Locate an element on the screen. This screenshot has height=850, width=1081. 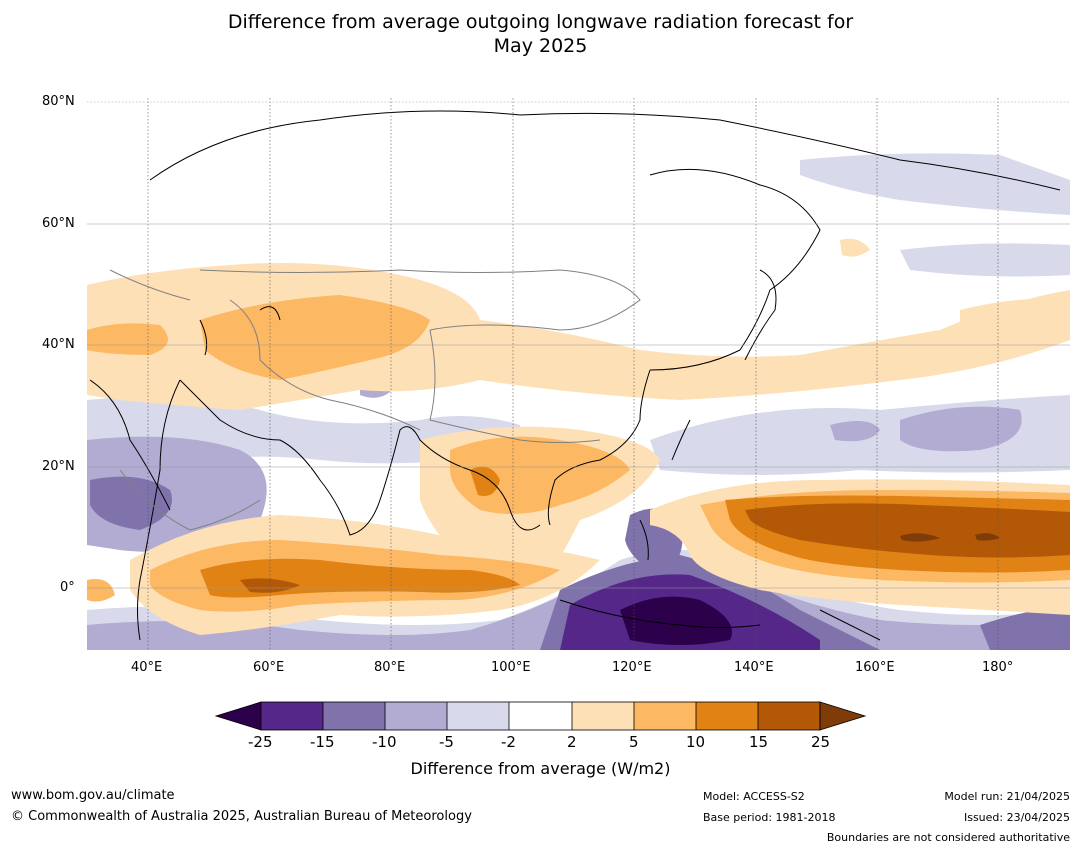
colorbar-tick: -2 is located at coordinates (508, 742).